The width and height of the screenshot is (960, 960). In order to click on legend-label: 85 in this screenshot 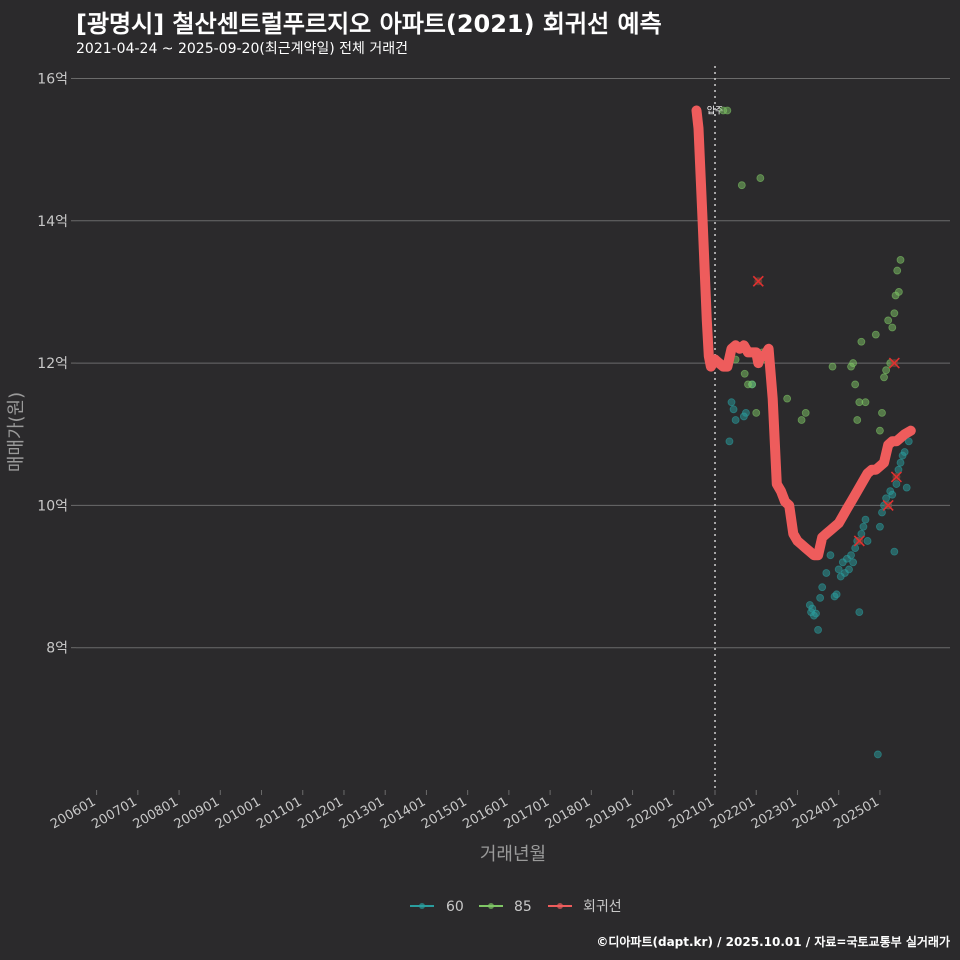, I will do `click(523, 907)`.